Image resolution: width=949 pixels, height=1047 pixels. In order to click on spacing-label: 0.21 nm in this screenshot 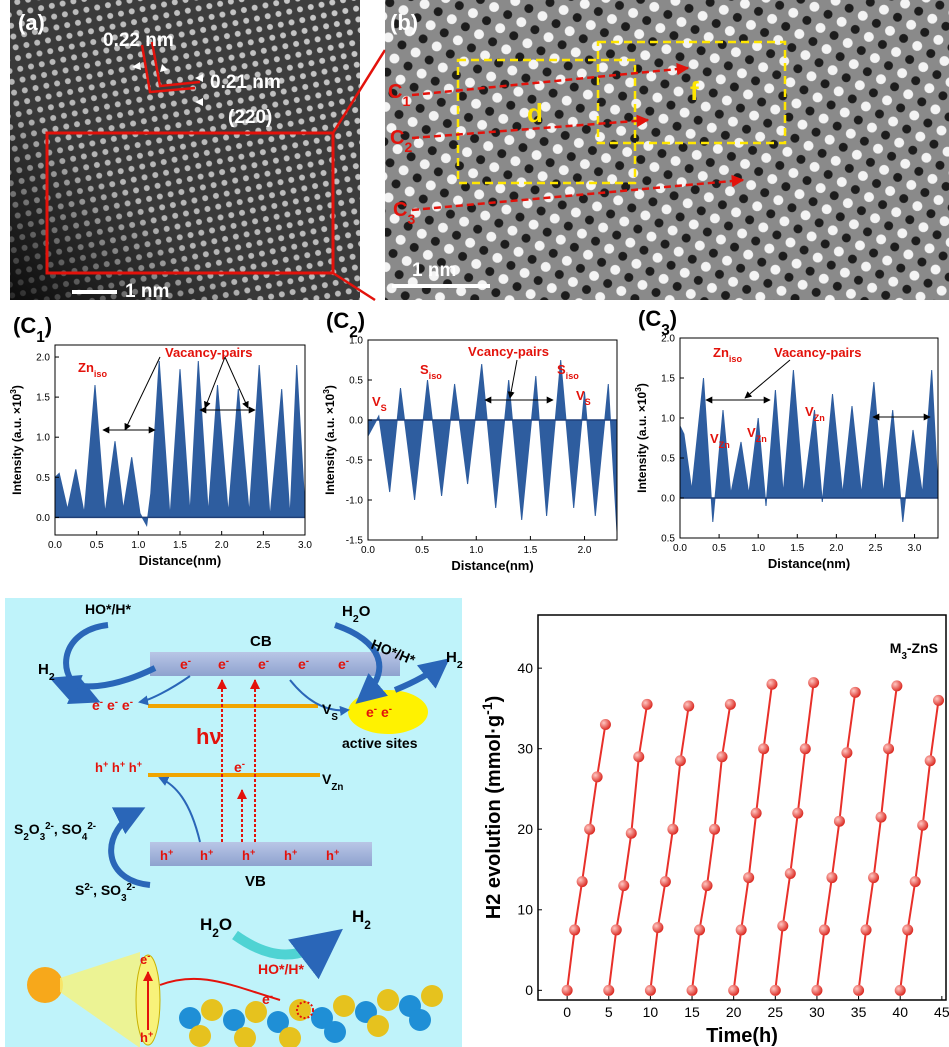, I will do `click(245, 82)`.